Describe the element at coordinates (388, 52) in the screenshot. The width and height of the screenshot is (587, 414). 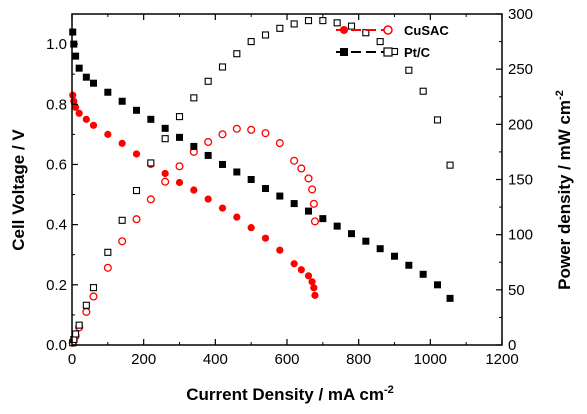
I see `legend-marker-ptc-power` at that location.